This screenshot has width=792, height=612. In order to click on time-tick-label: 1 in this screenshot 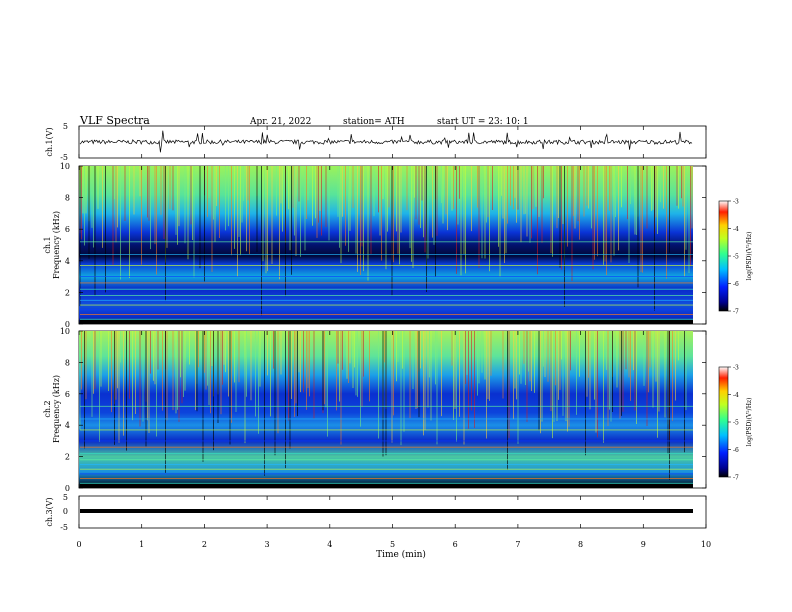, I will do `click(141, 544)`.